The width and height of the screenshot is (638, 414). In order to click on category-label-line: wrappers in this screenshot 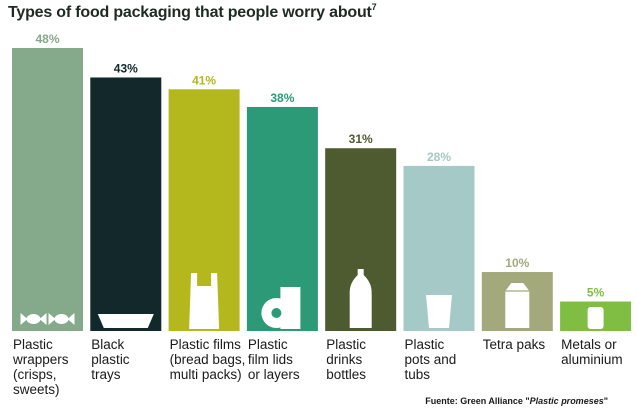, I will do `click(40, 359)`.